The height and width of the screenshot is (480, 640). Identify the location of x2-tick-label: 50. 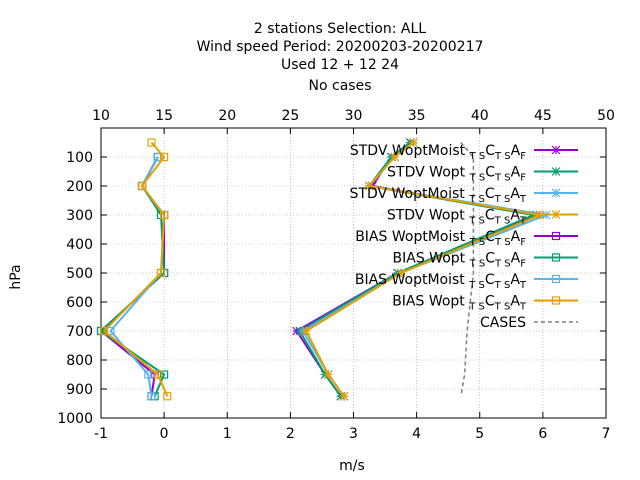
(606, 116).